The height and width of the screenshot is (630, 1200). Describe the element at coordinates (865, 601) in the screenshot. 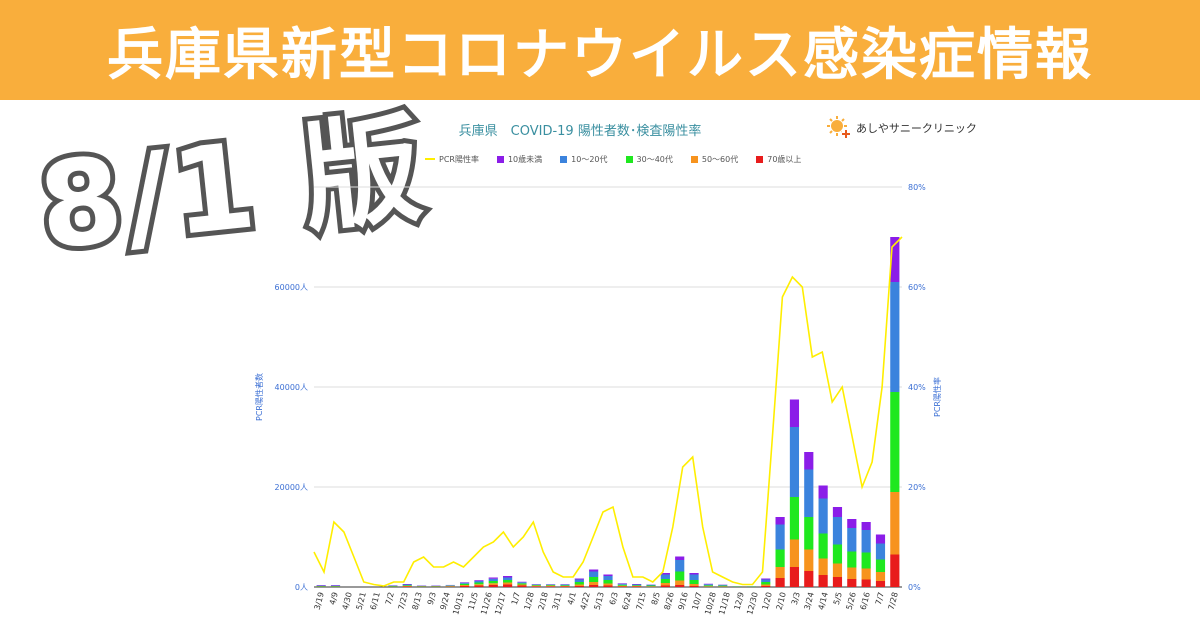

I see `x-tick-label: 6/16` at that location.